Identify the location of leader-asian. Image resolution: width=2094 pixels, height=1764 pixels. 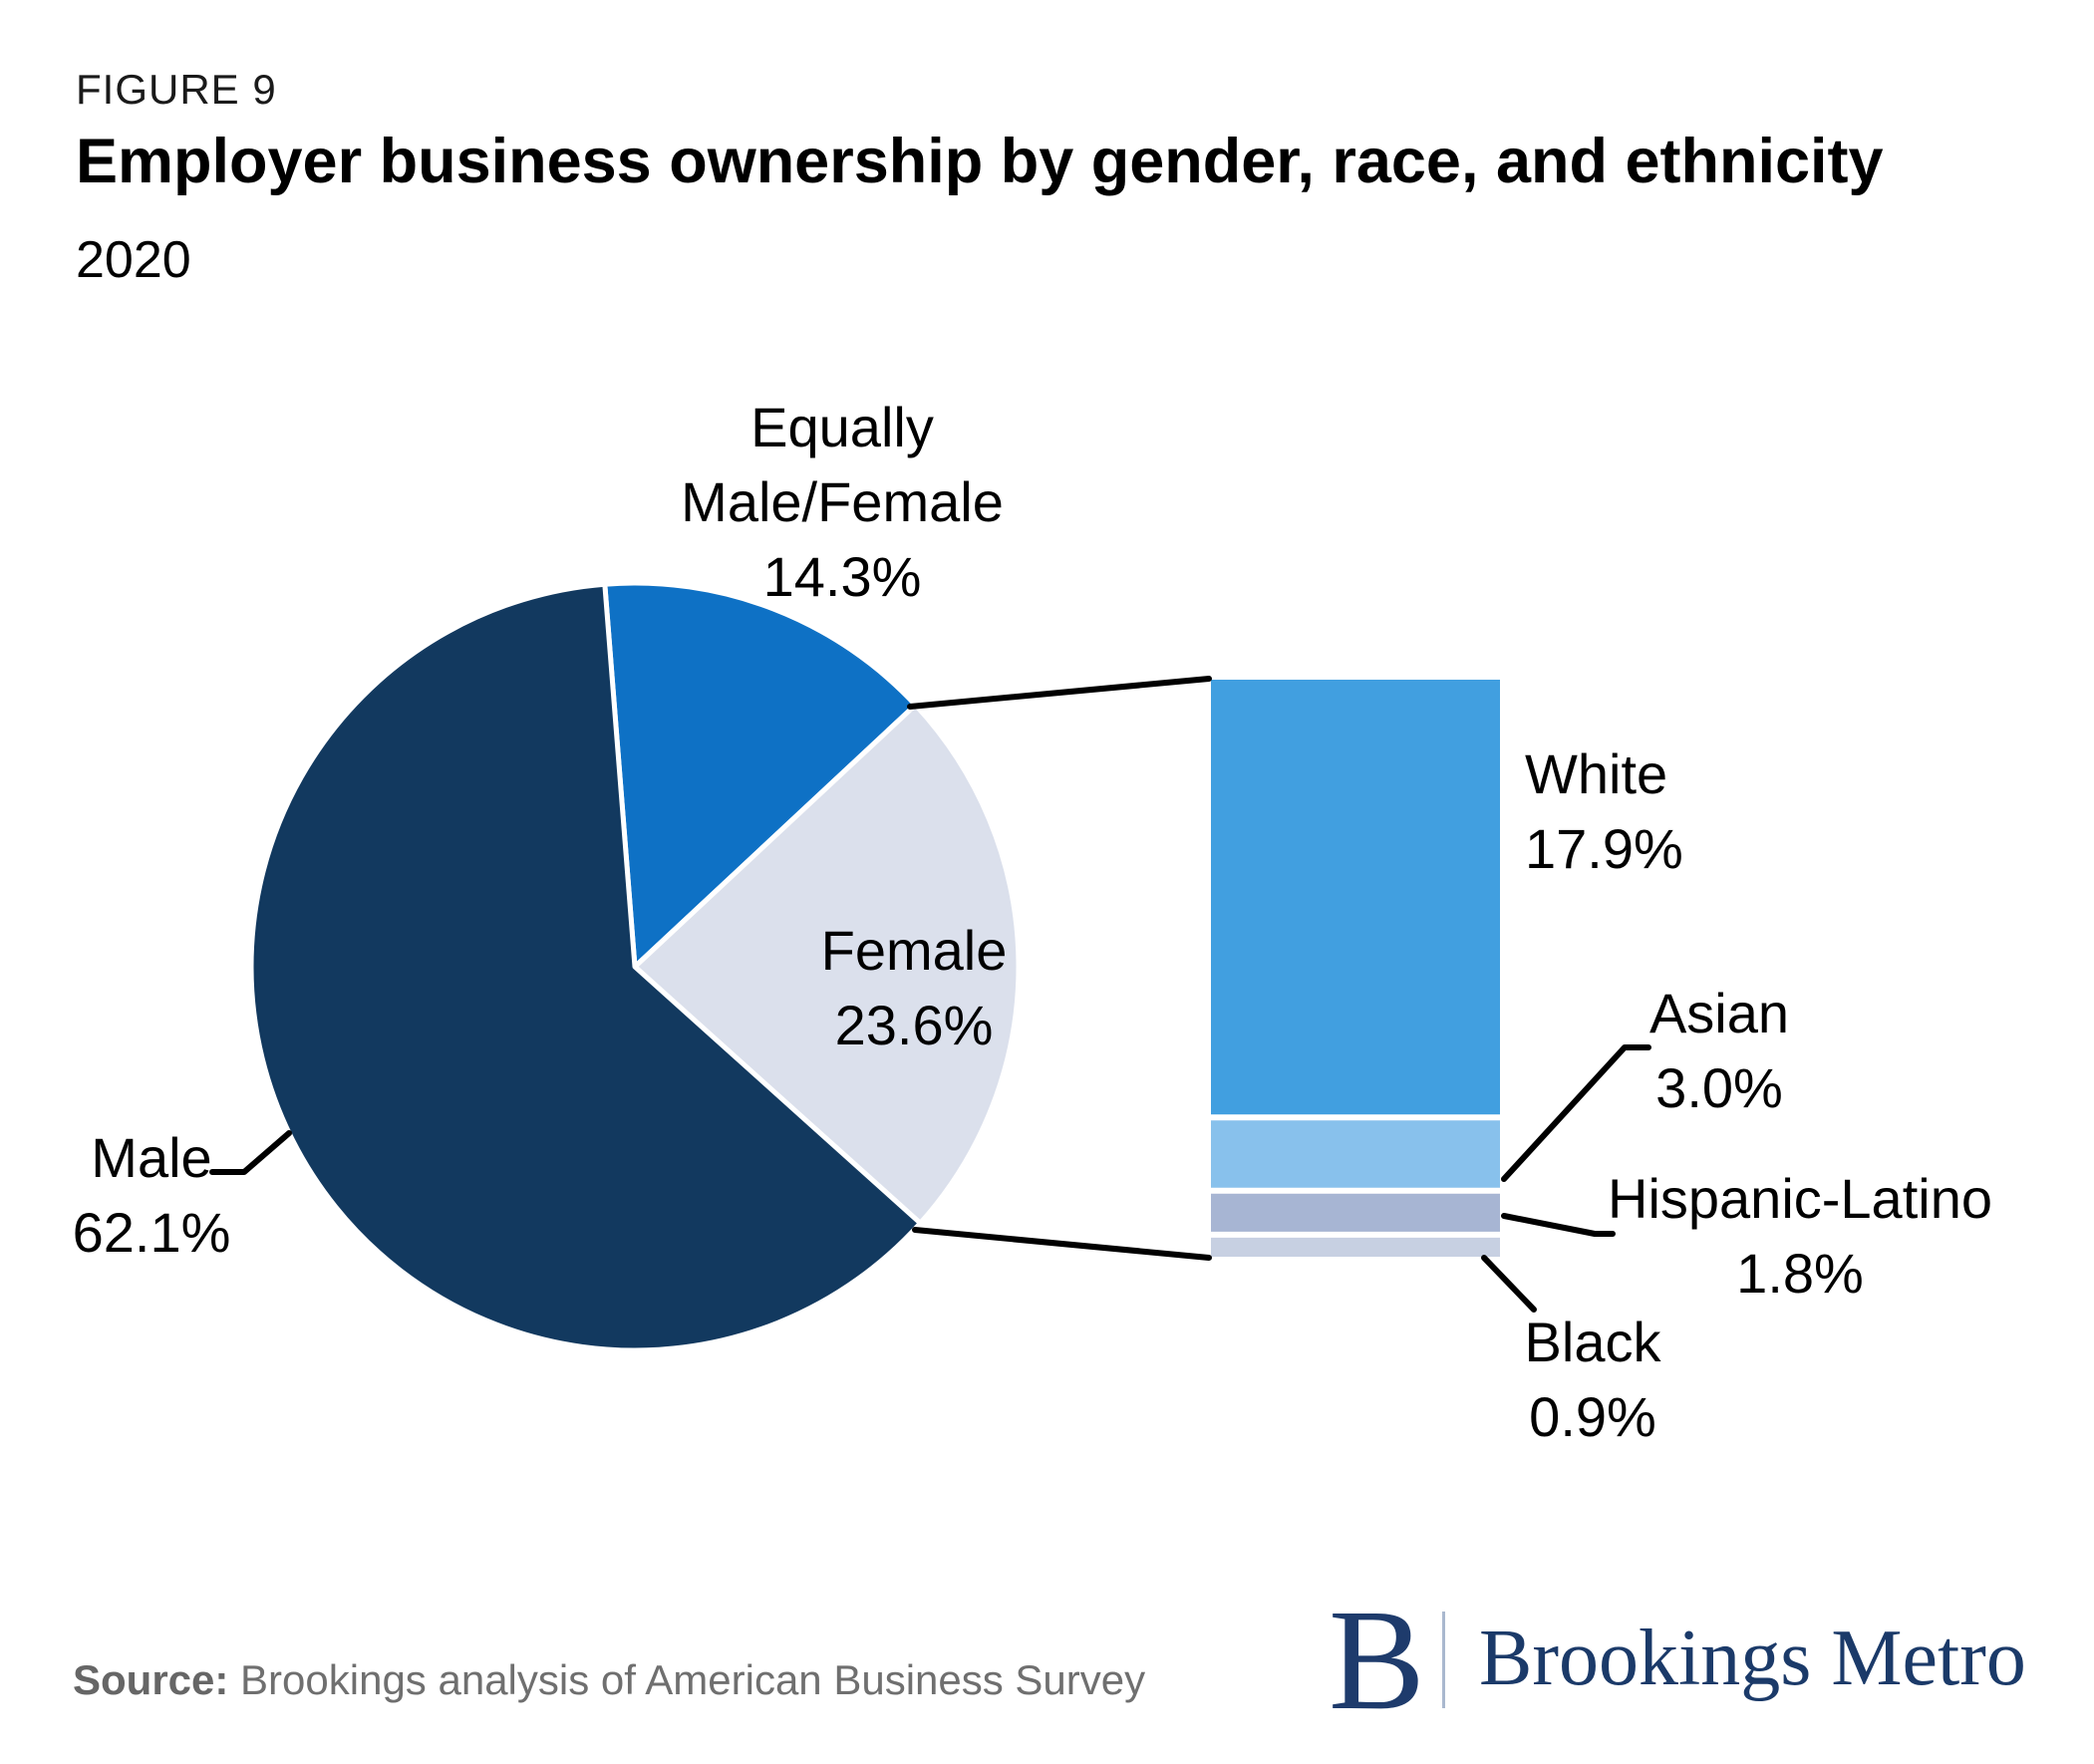
(1576, 1113).